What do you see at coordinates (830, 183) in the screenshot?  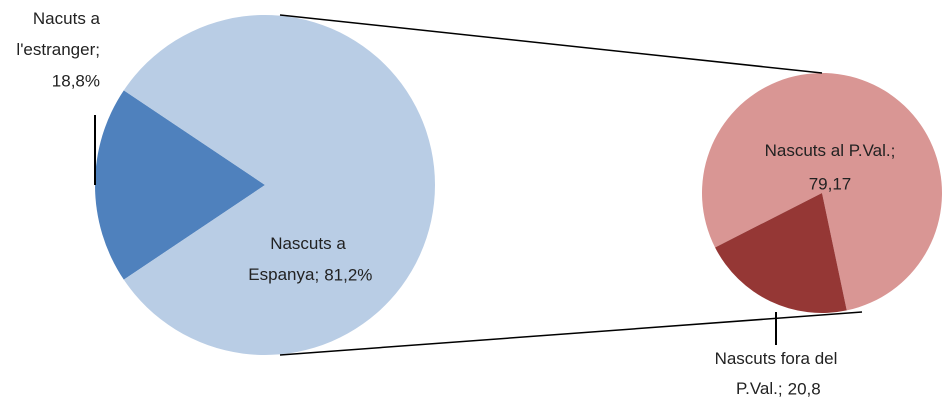 I see `value-label: 79,17` at bounding box center [830, 183].